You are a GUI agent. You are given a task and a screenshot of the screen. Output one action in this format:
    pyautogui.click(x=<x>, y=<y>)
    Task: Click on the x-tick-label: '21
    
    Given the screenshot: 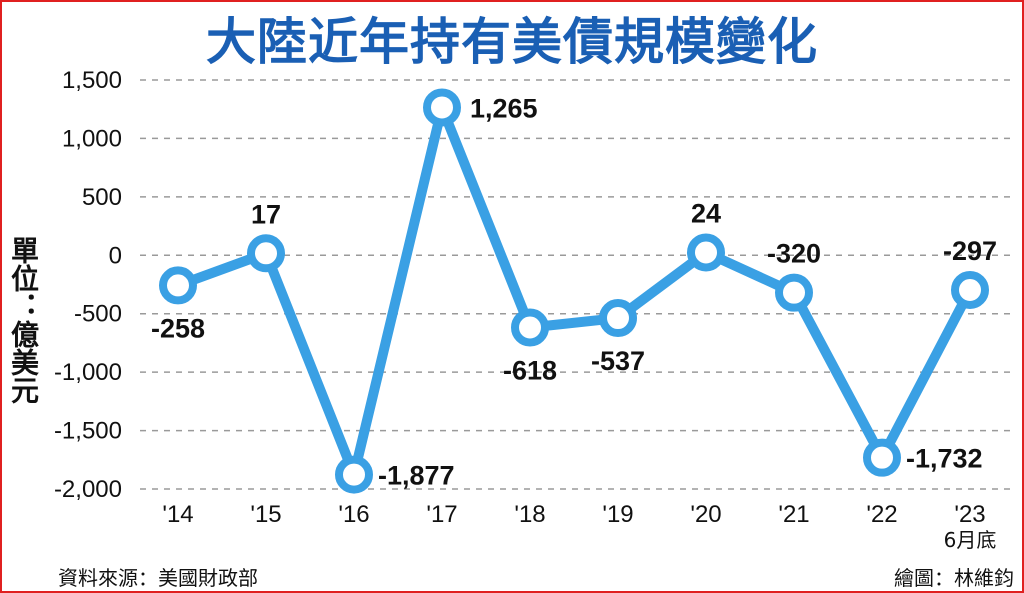 What is the action you would take?
    pyautogui.click(x=793, y=514)
    